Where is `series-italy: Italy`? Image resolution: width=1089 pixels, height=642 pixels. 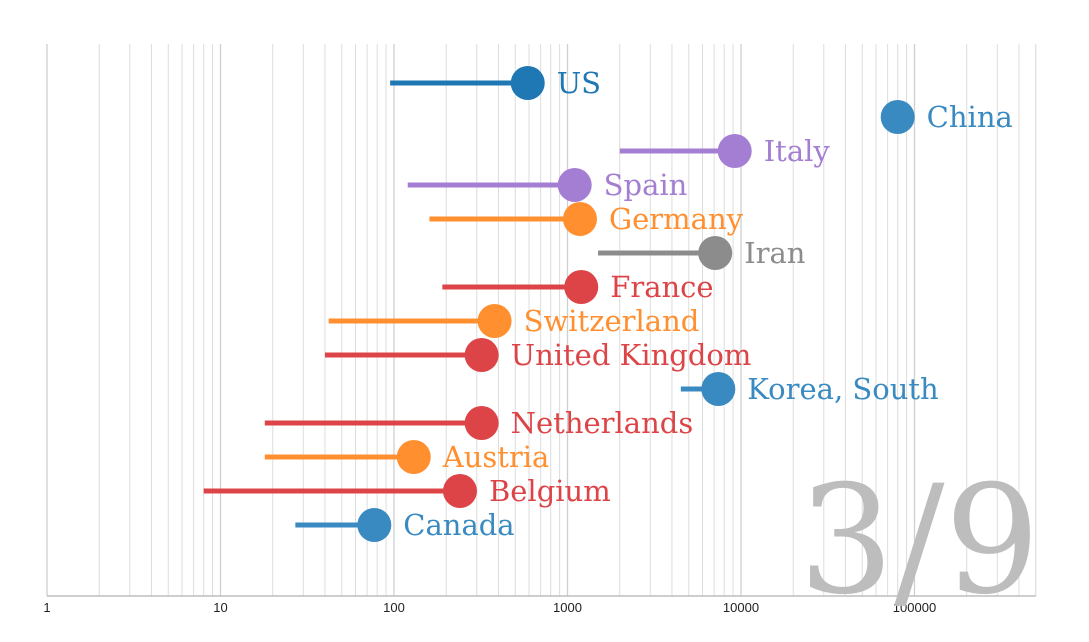 series-italy: Italy is located at coordinates (725, 151).